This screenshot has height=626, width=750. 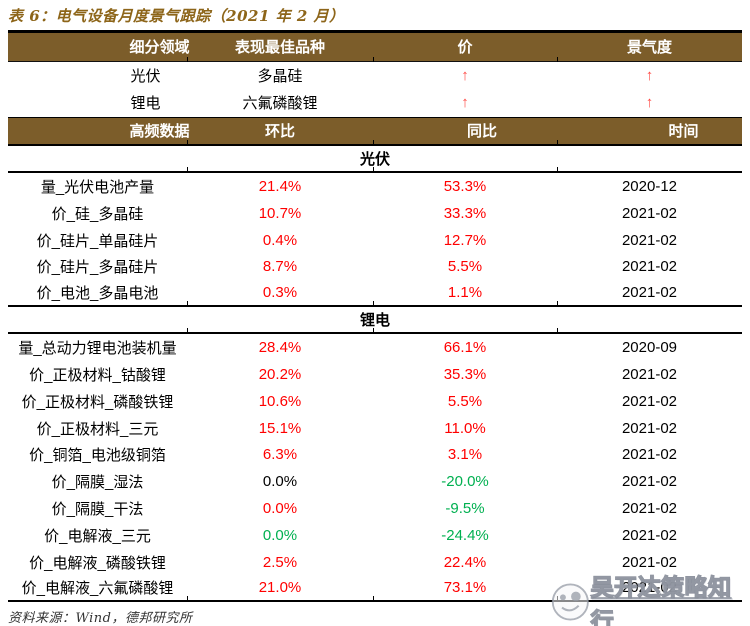 I want to click on row-label: 价_隔膜_湿法, so click(x=97, y=483).